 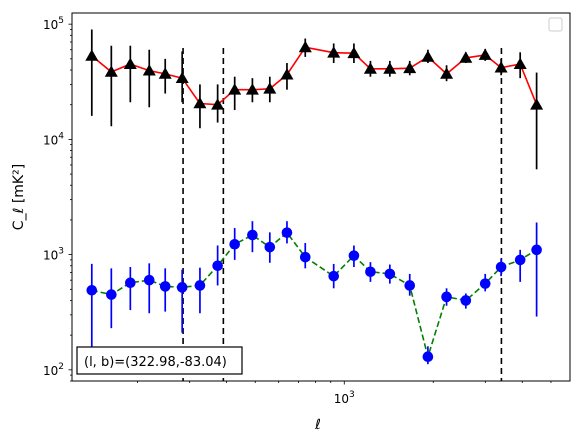 What do you see at coordinates (53, 370) in the screenshot?
I see `y-tick-label: 10²` at bounding box center [53, 370].